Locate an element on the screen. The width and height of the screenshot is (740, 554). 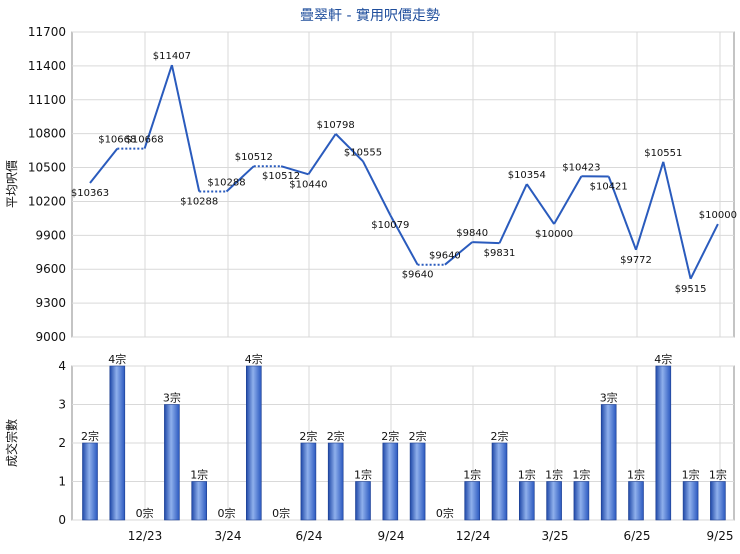
line-chart-y-tick-label: 9300 is located at coordinates (50, 303).